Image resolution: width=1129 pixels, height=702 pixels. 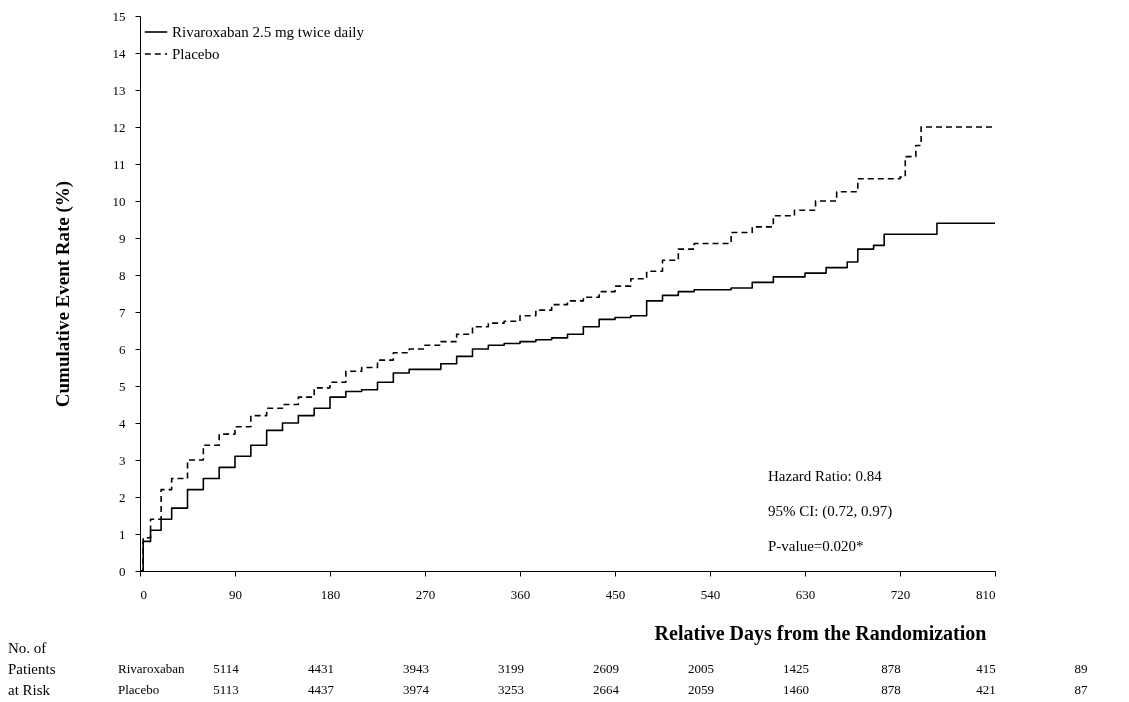 I want to click on legend-label: Rivaroxaban 2.5 mg twice daily, so click(x=268, y=32).